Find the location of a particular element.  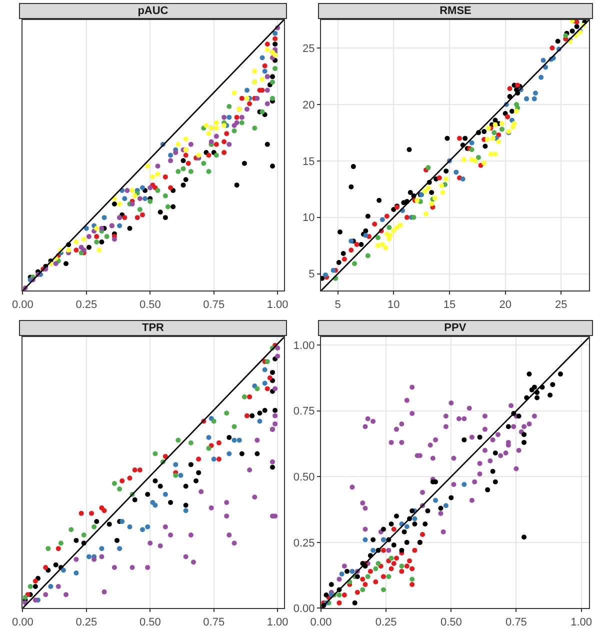

y-tick-label: 0.00 is located at coordinates (304, 609).